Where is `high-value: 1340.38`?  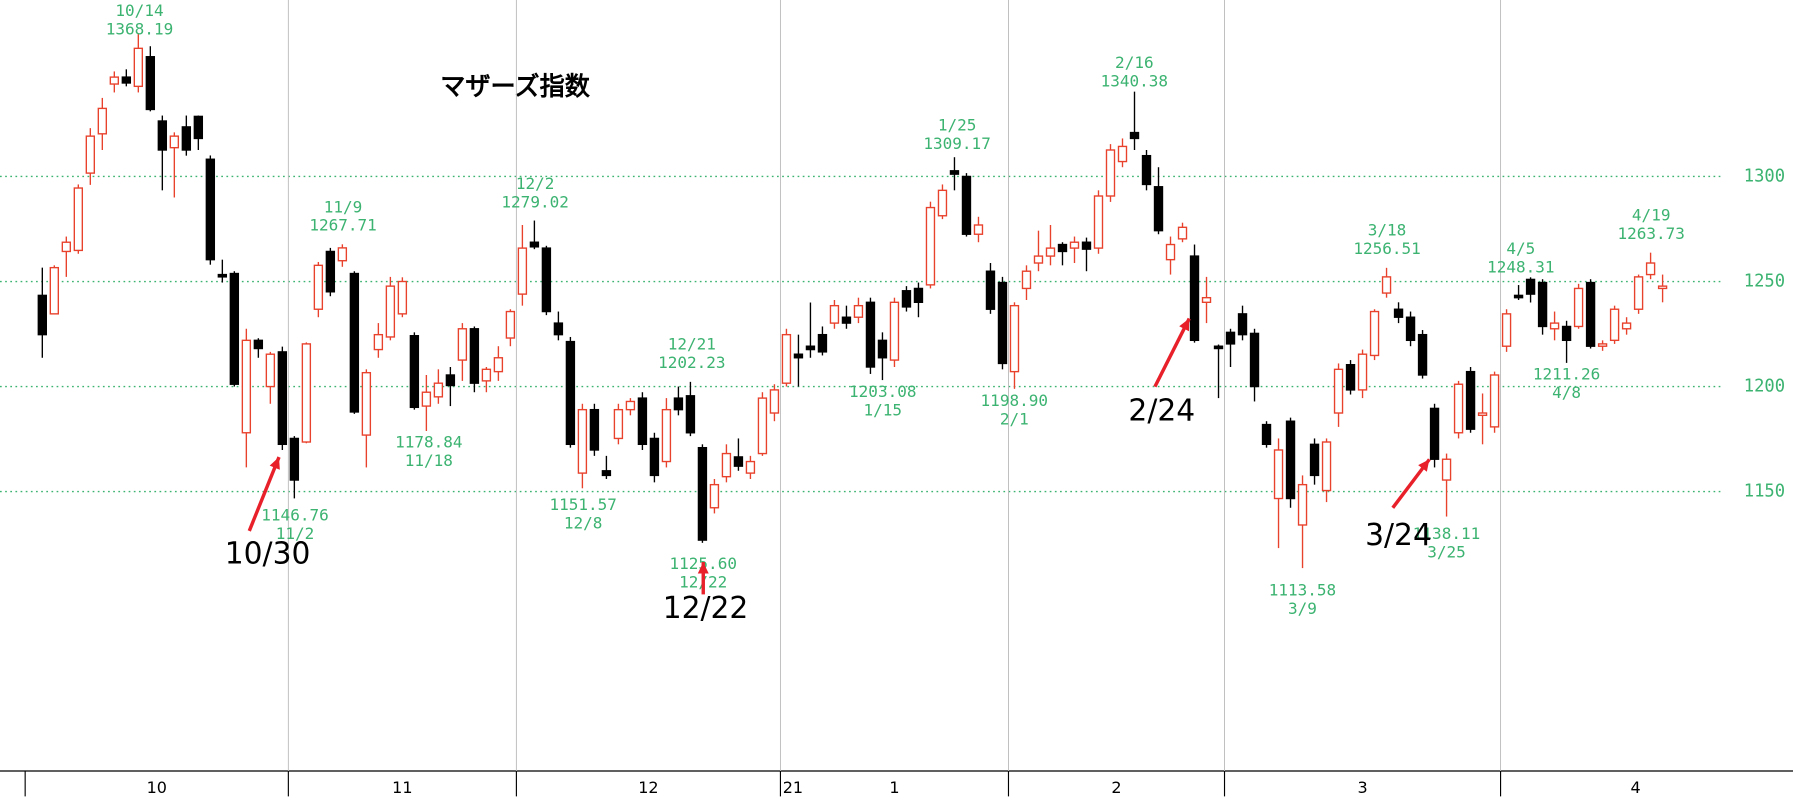 high-value: 1340.38 is located at coordinates (1134, 80).